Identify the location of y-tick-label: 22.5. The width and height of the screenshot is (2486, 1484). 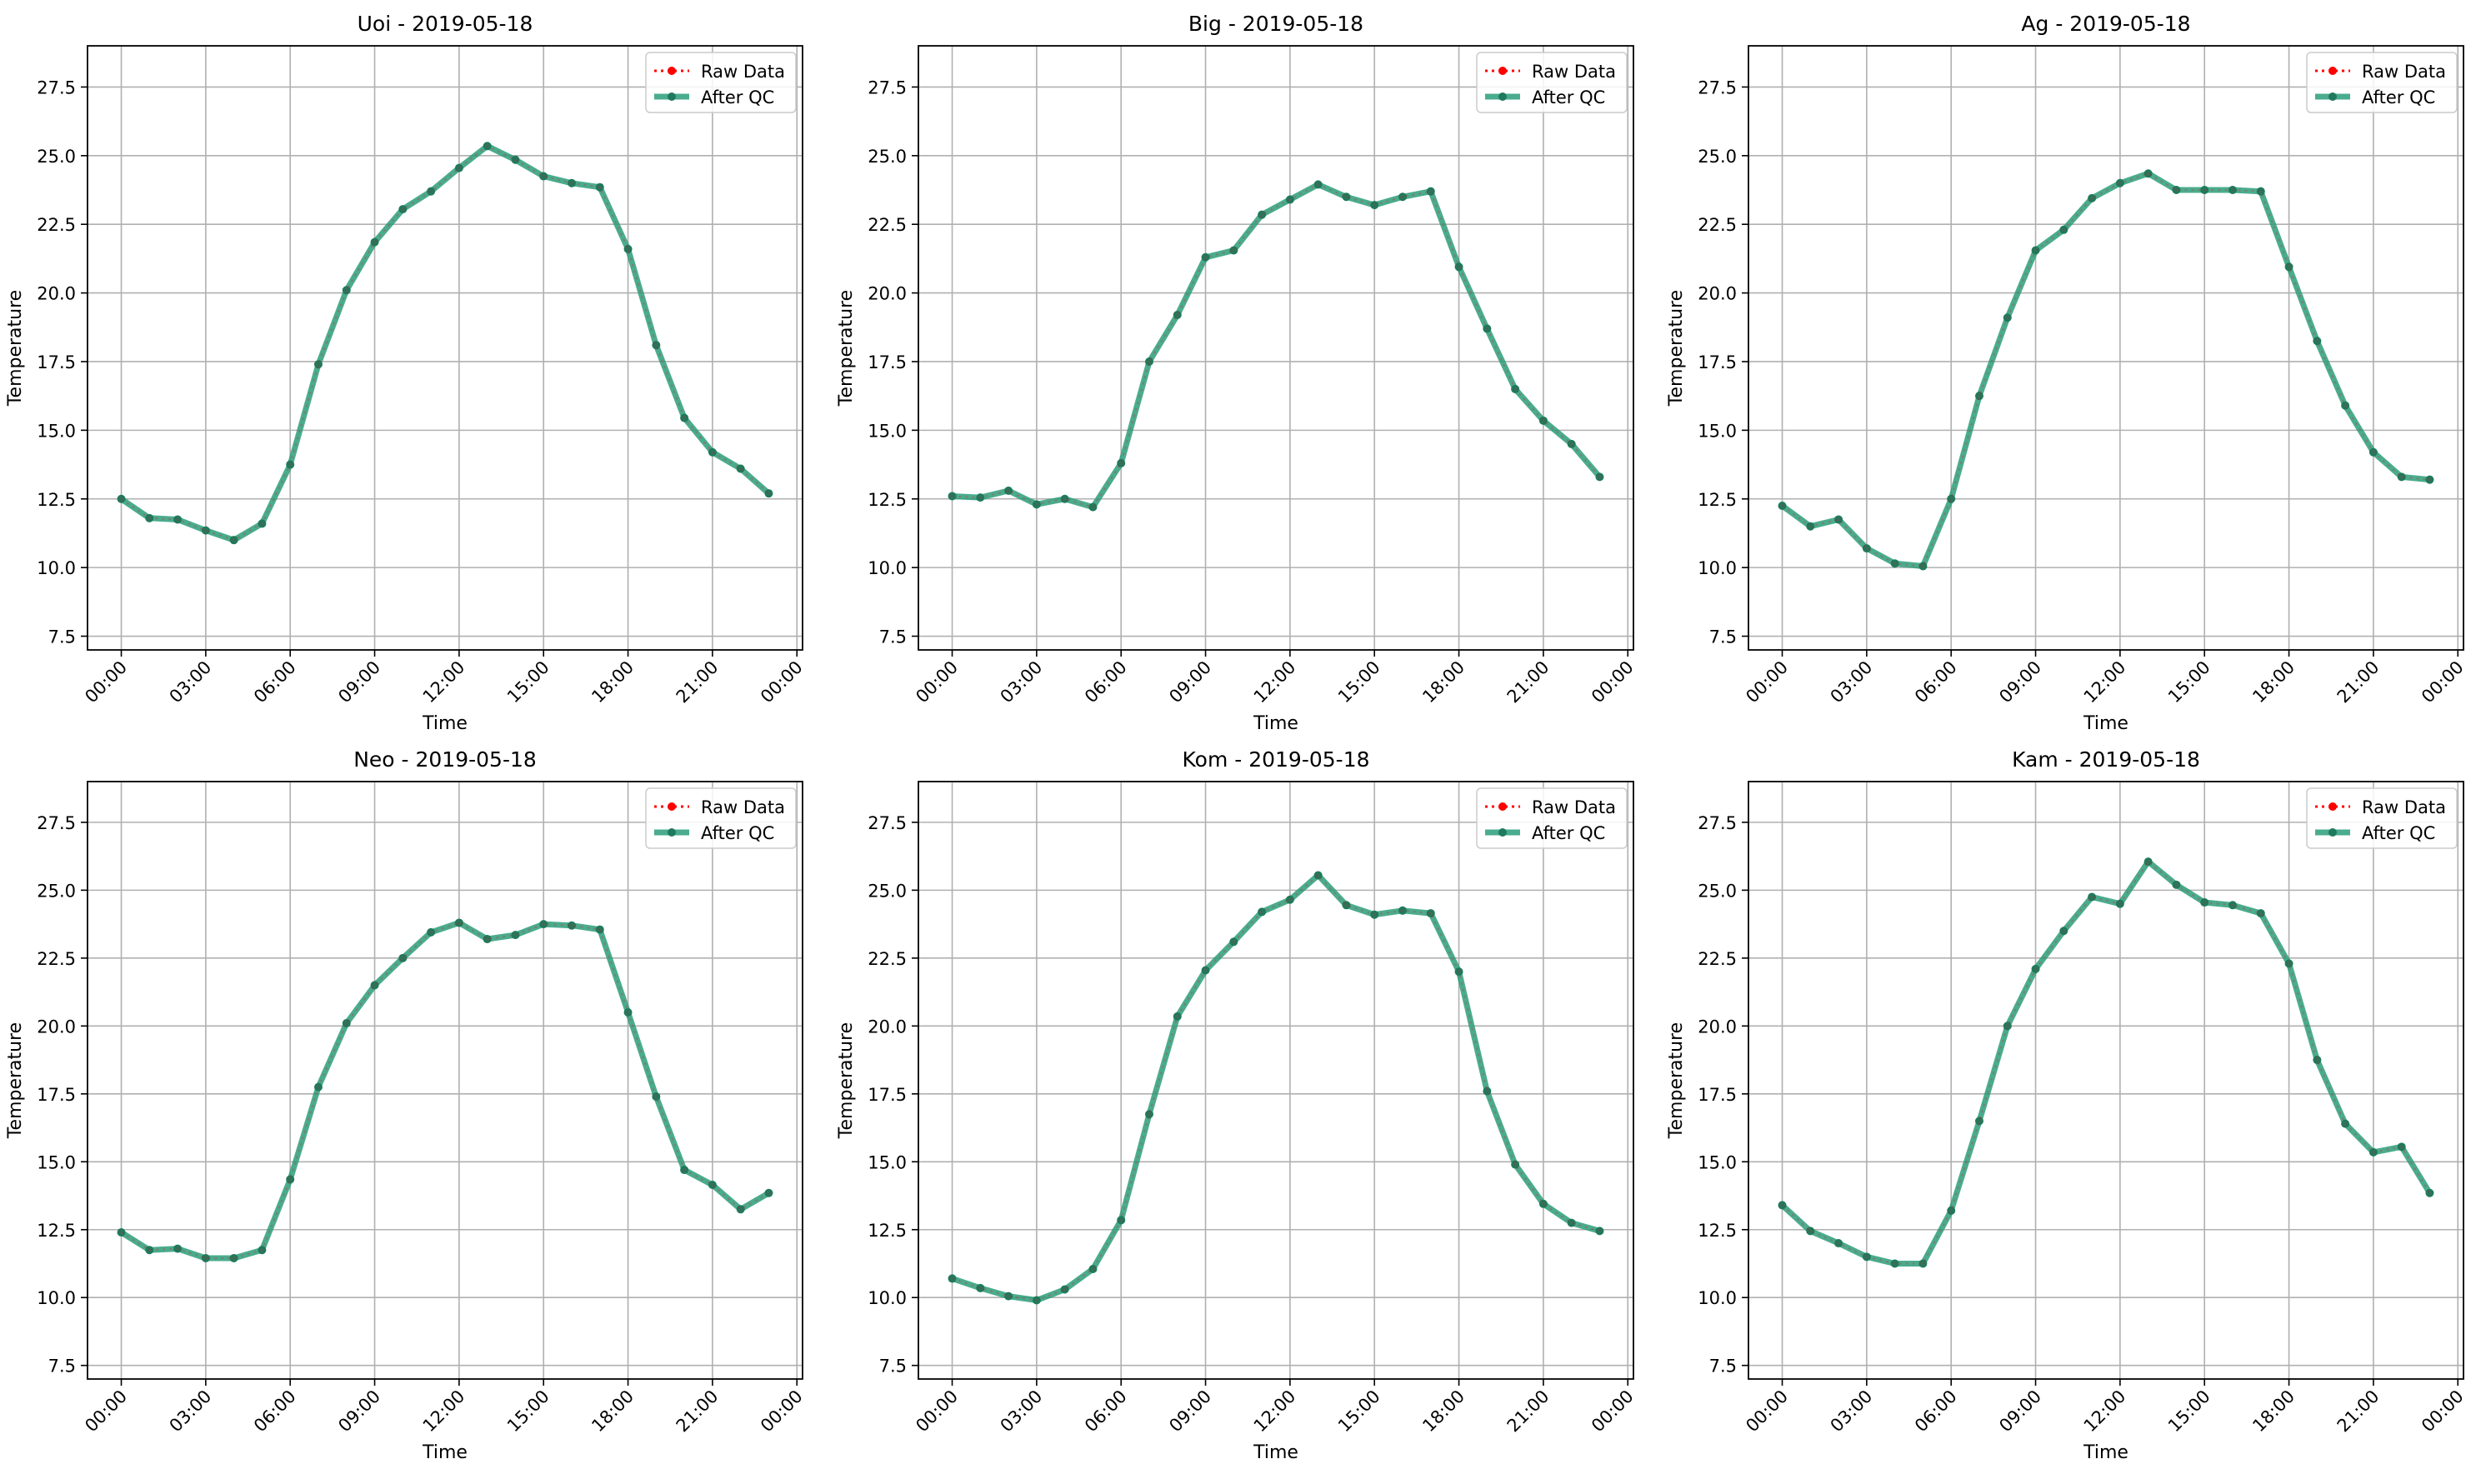
(1718, 959).